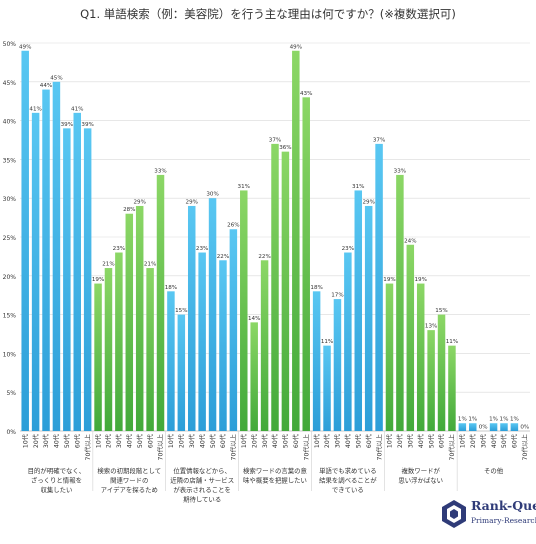 This screenshot has height=544, width=536. What do you see at coordinates (244, 187) in the screenshot?
I see `data-label: 31%` at bounding box center [244, 187].